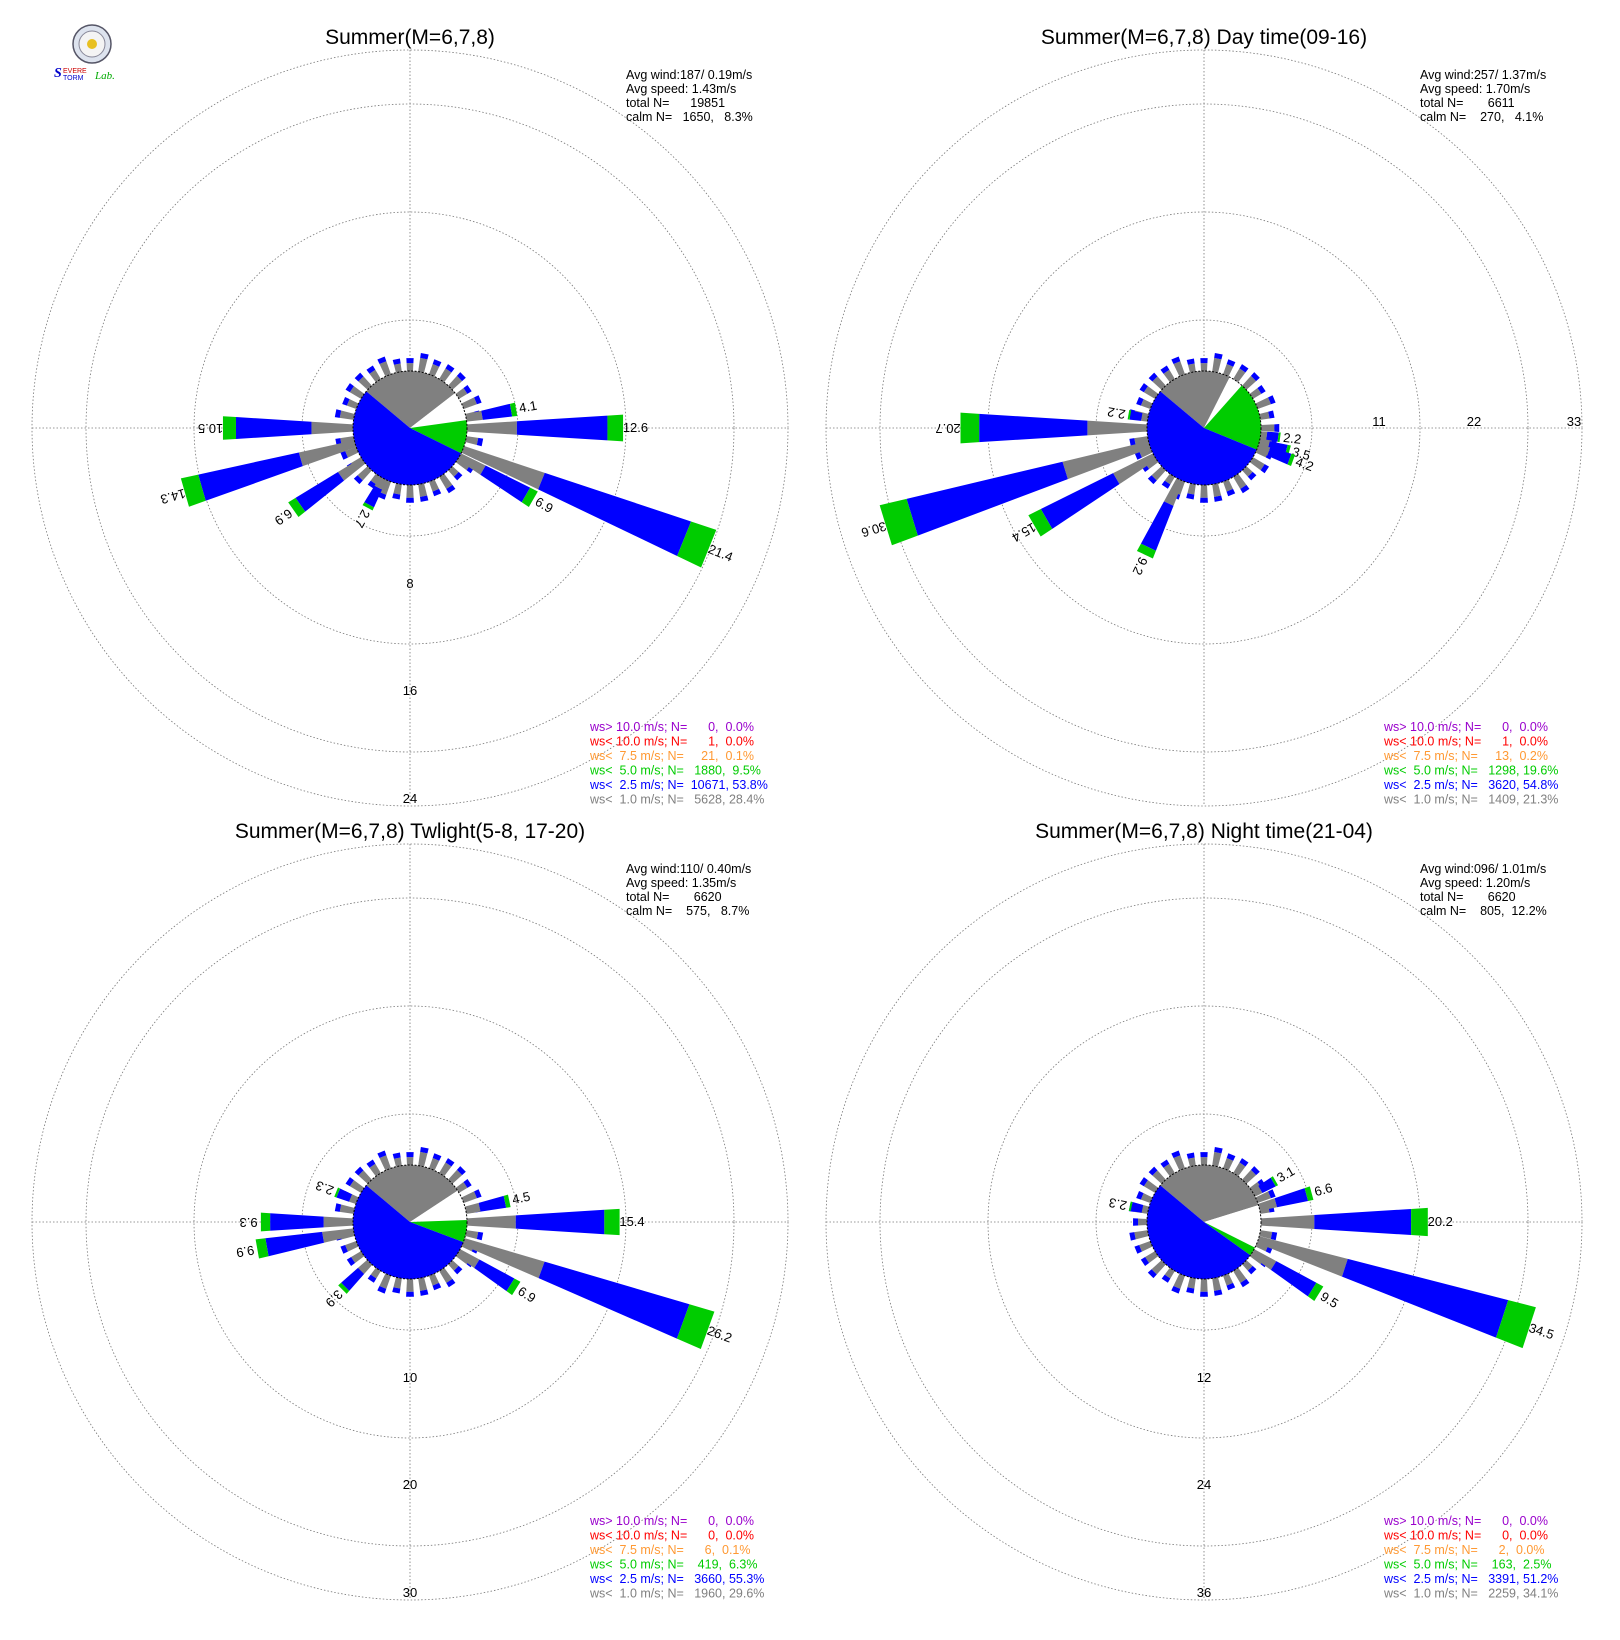  Describe the element at coordinates (438, 410) in the screenshot. I see `pie-slice-calm` at that location.